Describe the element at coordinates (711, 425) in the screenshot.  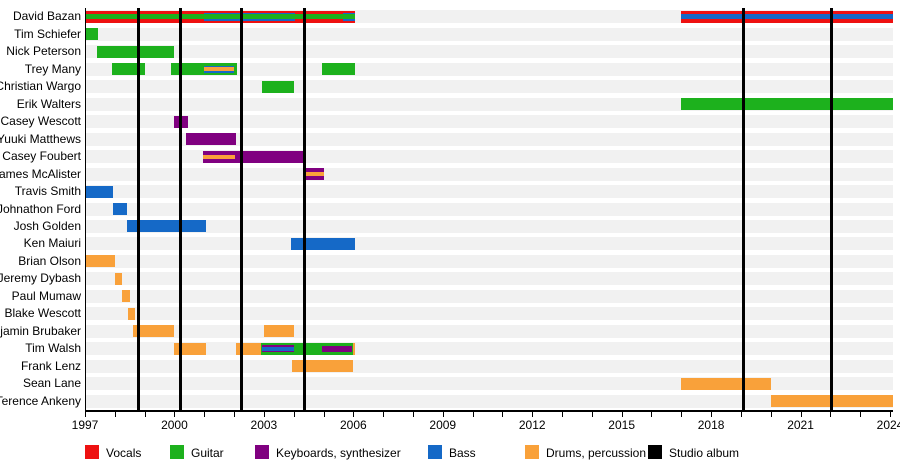
I see `x-axis-year-label: 2018` at that location.